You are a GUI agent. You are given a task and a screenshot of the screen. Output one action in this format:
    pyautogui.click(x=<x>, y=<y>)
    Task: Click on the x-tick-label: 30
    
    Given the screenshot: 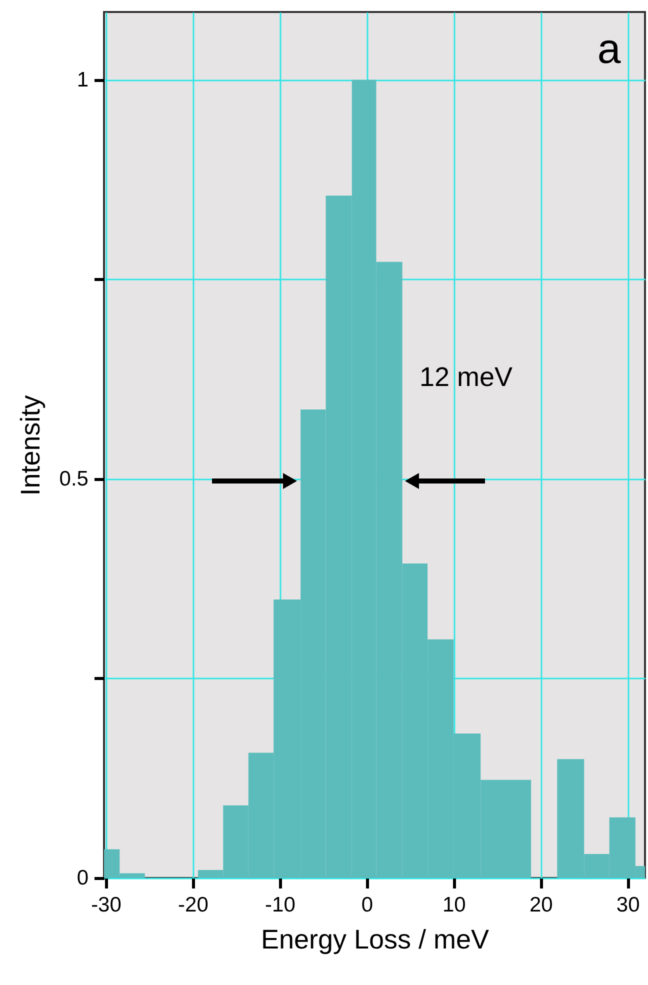 What is the action you would take?
    pyautogui.click(x=628, y=905)
    